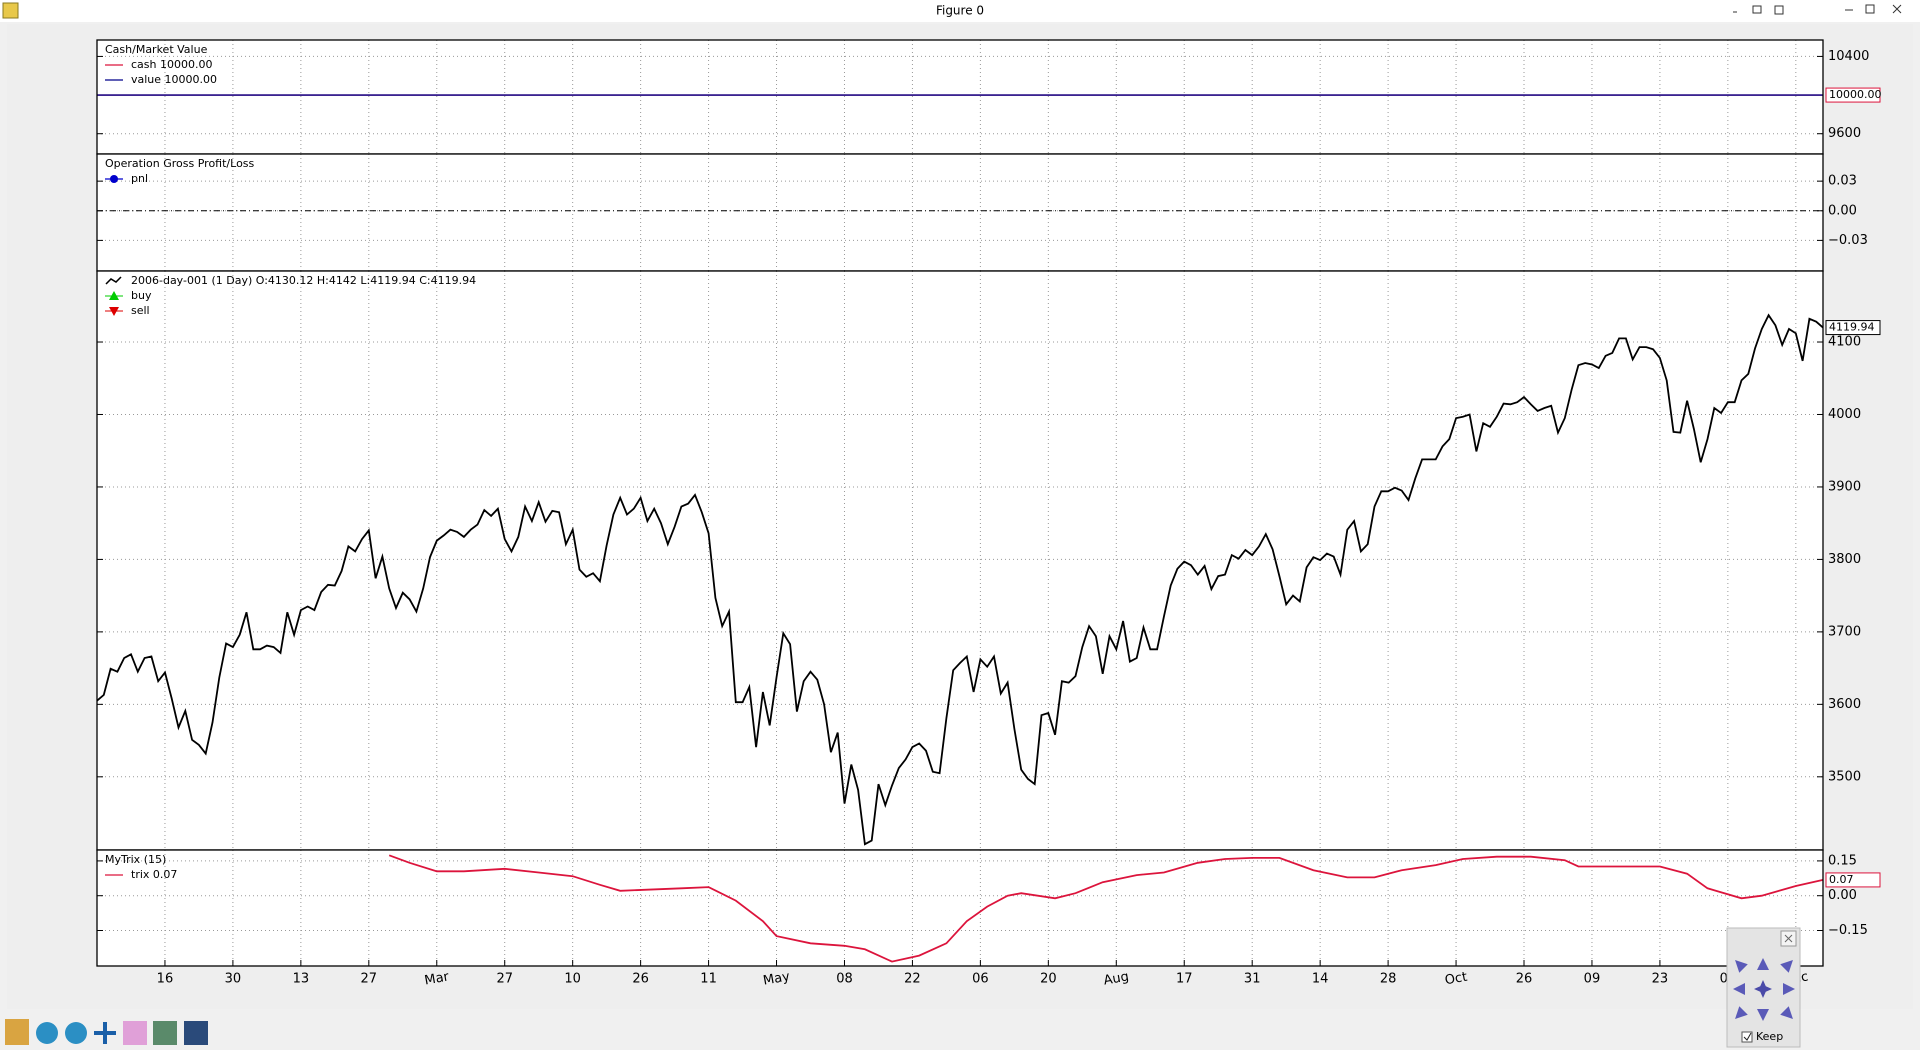  Describe the element at coordinates (1855, 94) in the screenshot. I see `value-tag-label: 10000.00` at that location.